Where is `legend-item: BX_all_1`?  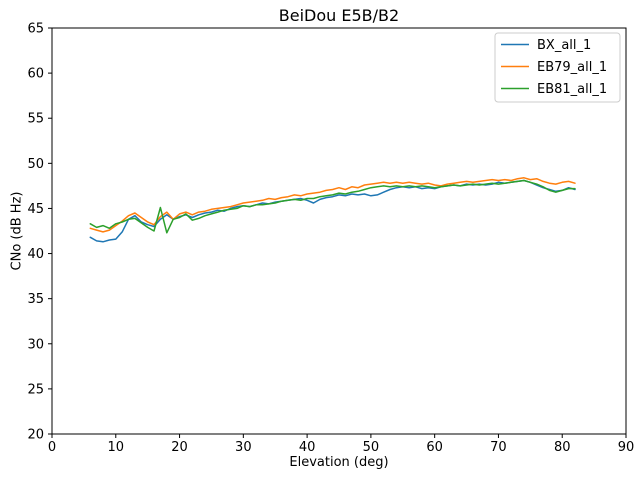 legend-item: BX_all_1 is located at coordinates (546, 45).